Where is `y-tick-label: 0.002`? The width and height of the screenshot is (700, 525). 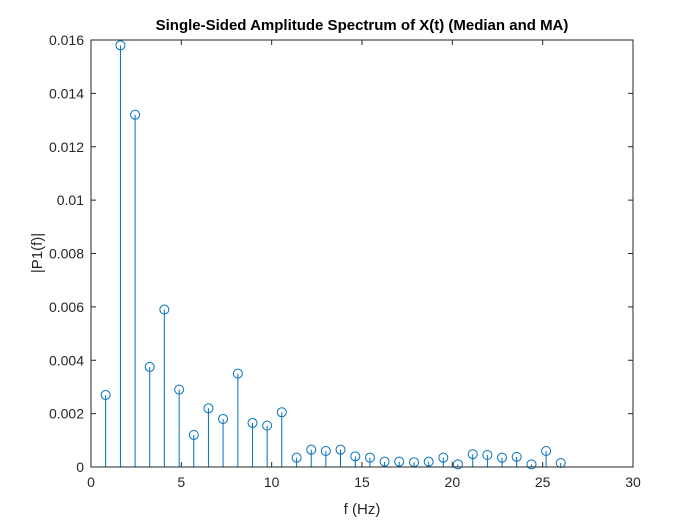
y-tick-label: 0.002 is located at coordinates (66, 414).